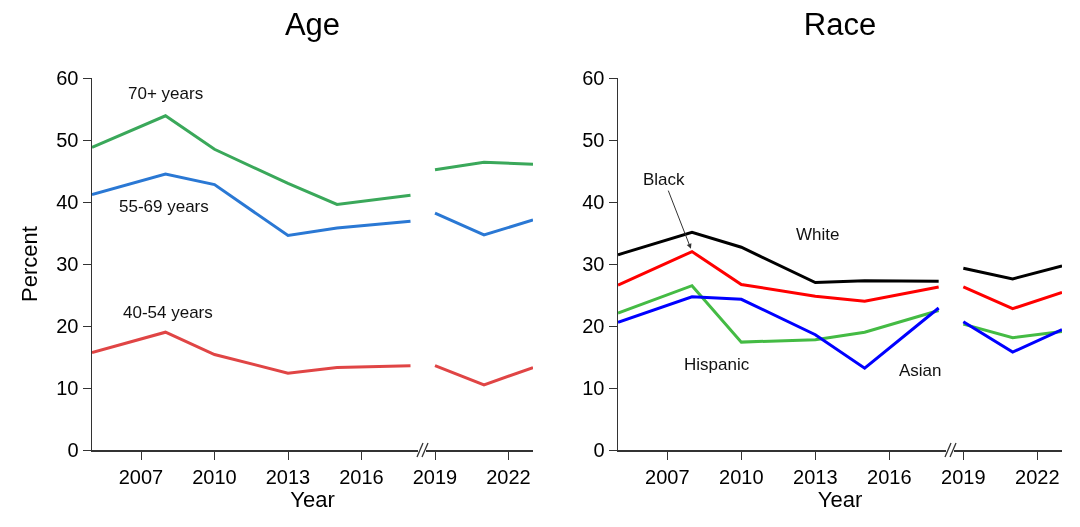 This screenshot has height=527, width=1080. What do you see at coordinates (168, 312) in the screenshot?
I see `series-label: 40-54 years` at bounding box center [168, 312].